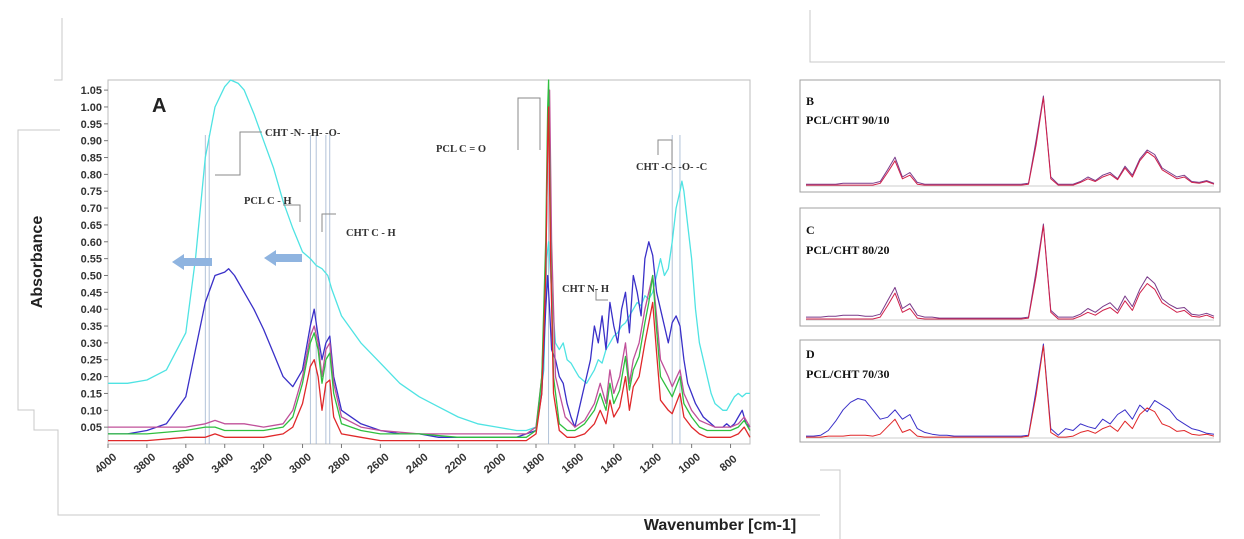 The height and width of the screenshot is (539, 1244). I want to click on y-tick-label: 0.65, so click(91, 226).